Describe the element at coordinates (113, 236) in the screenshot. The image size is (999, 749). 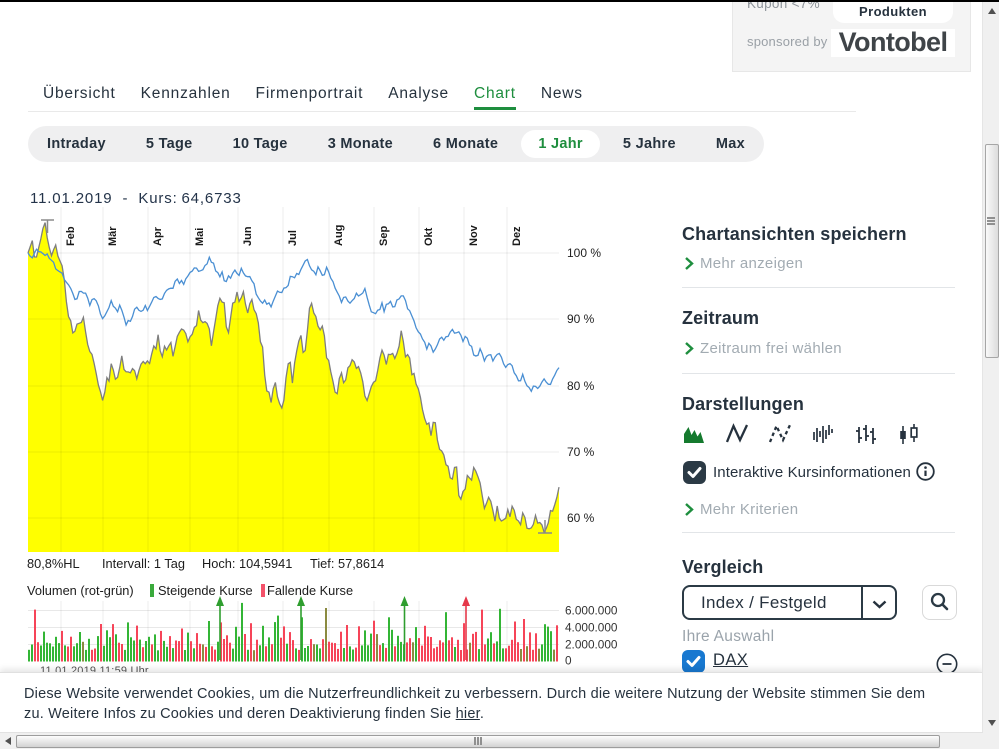
I see `svg-text: Mär` at that location.